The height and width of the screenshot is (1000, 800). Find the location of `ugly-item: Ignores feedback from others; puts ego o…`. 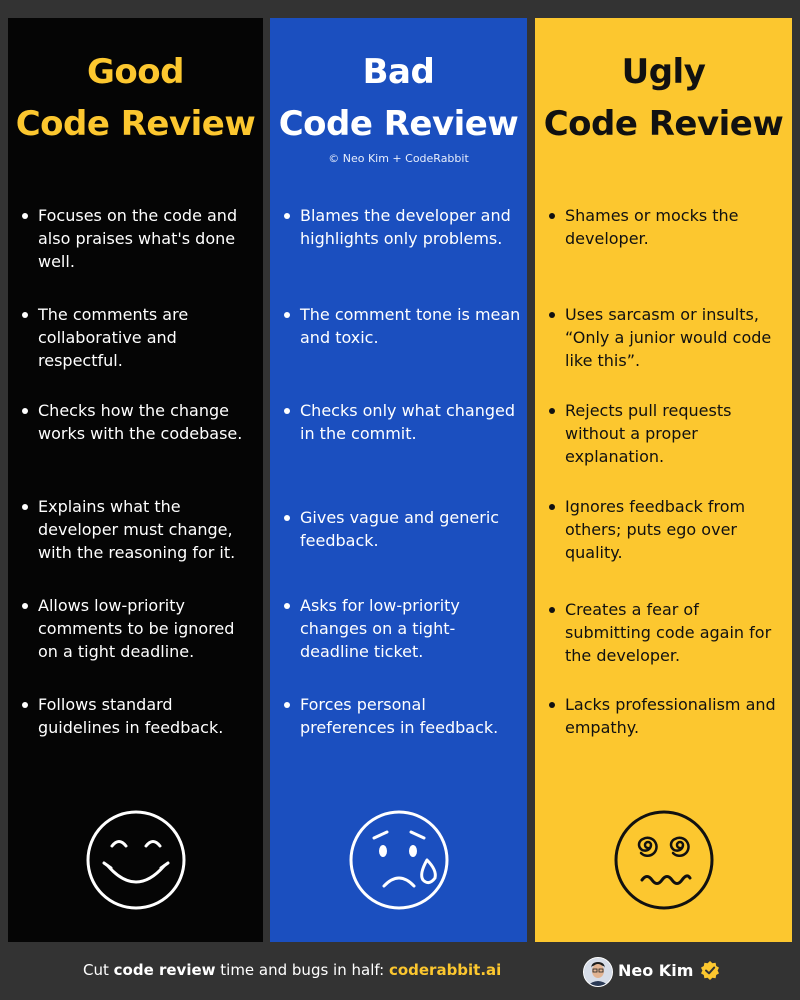

ugly-item: Ignores feedback from others; puts ego o… is located at coordinates (668, 529).